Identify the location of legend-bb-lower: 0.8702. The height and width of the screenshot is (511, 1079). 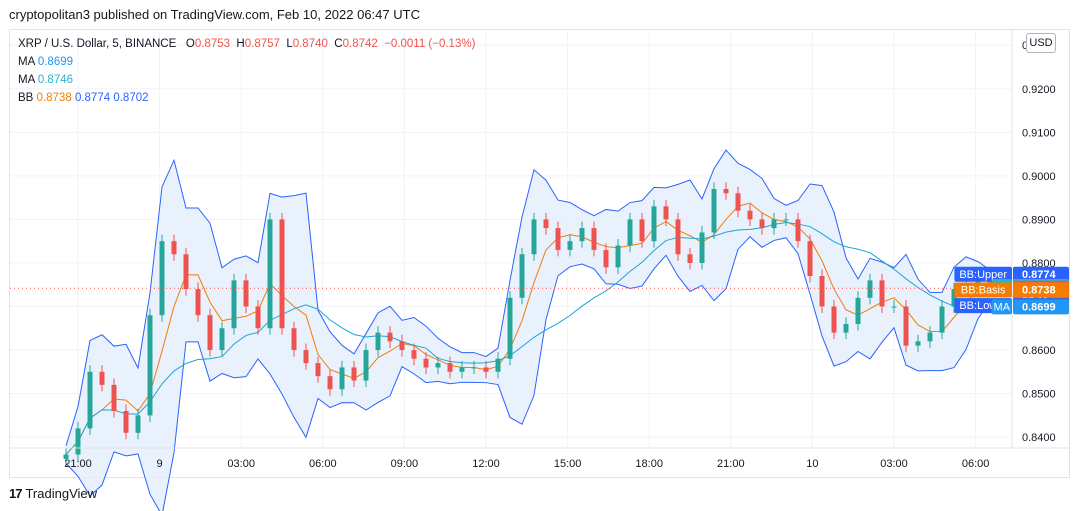
(131, 98).